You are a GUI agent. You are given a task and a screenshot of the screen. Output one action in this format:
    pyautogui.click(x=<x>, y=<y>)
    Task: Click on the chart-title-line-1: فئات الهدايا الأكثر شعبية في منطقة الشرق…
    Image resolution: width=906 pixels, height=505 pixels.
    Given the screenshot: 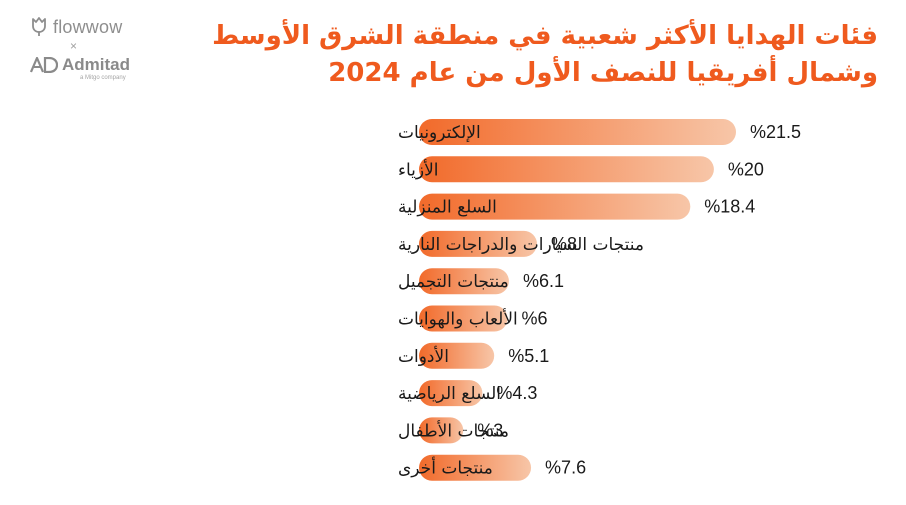 What is the action you would take?
    pyautogui.click(x=545, y=36)
    